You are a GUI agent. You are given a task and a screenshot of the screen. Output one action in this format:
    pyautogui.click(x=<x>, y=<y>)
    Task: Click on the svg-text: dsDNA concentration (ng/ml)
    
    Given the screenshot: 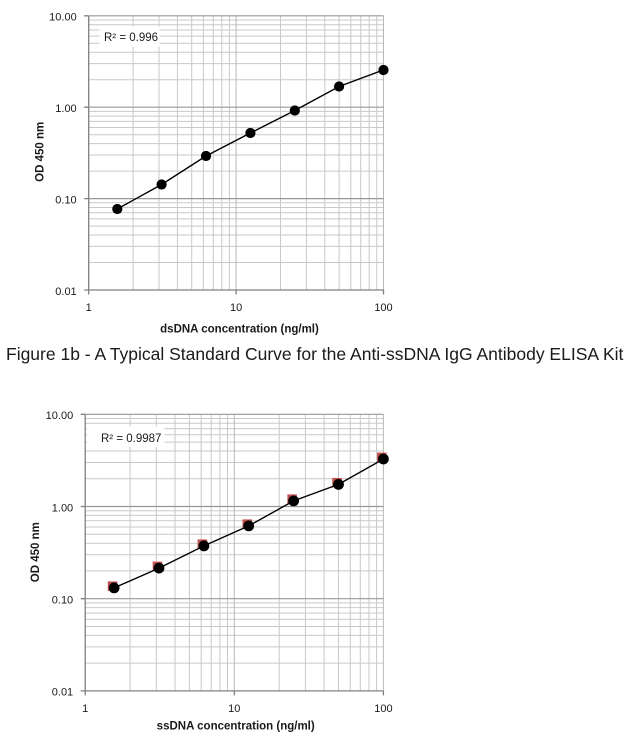 What is the action you would take?
    pyautogui.click(x=239, y=330)
    